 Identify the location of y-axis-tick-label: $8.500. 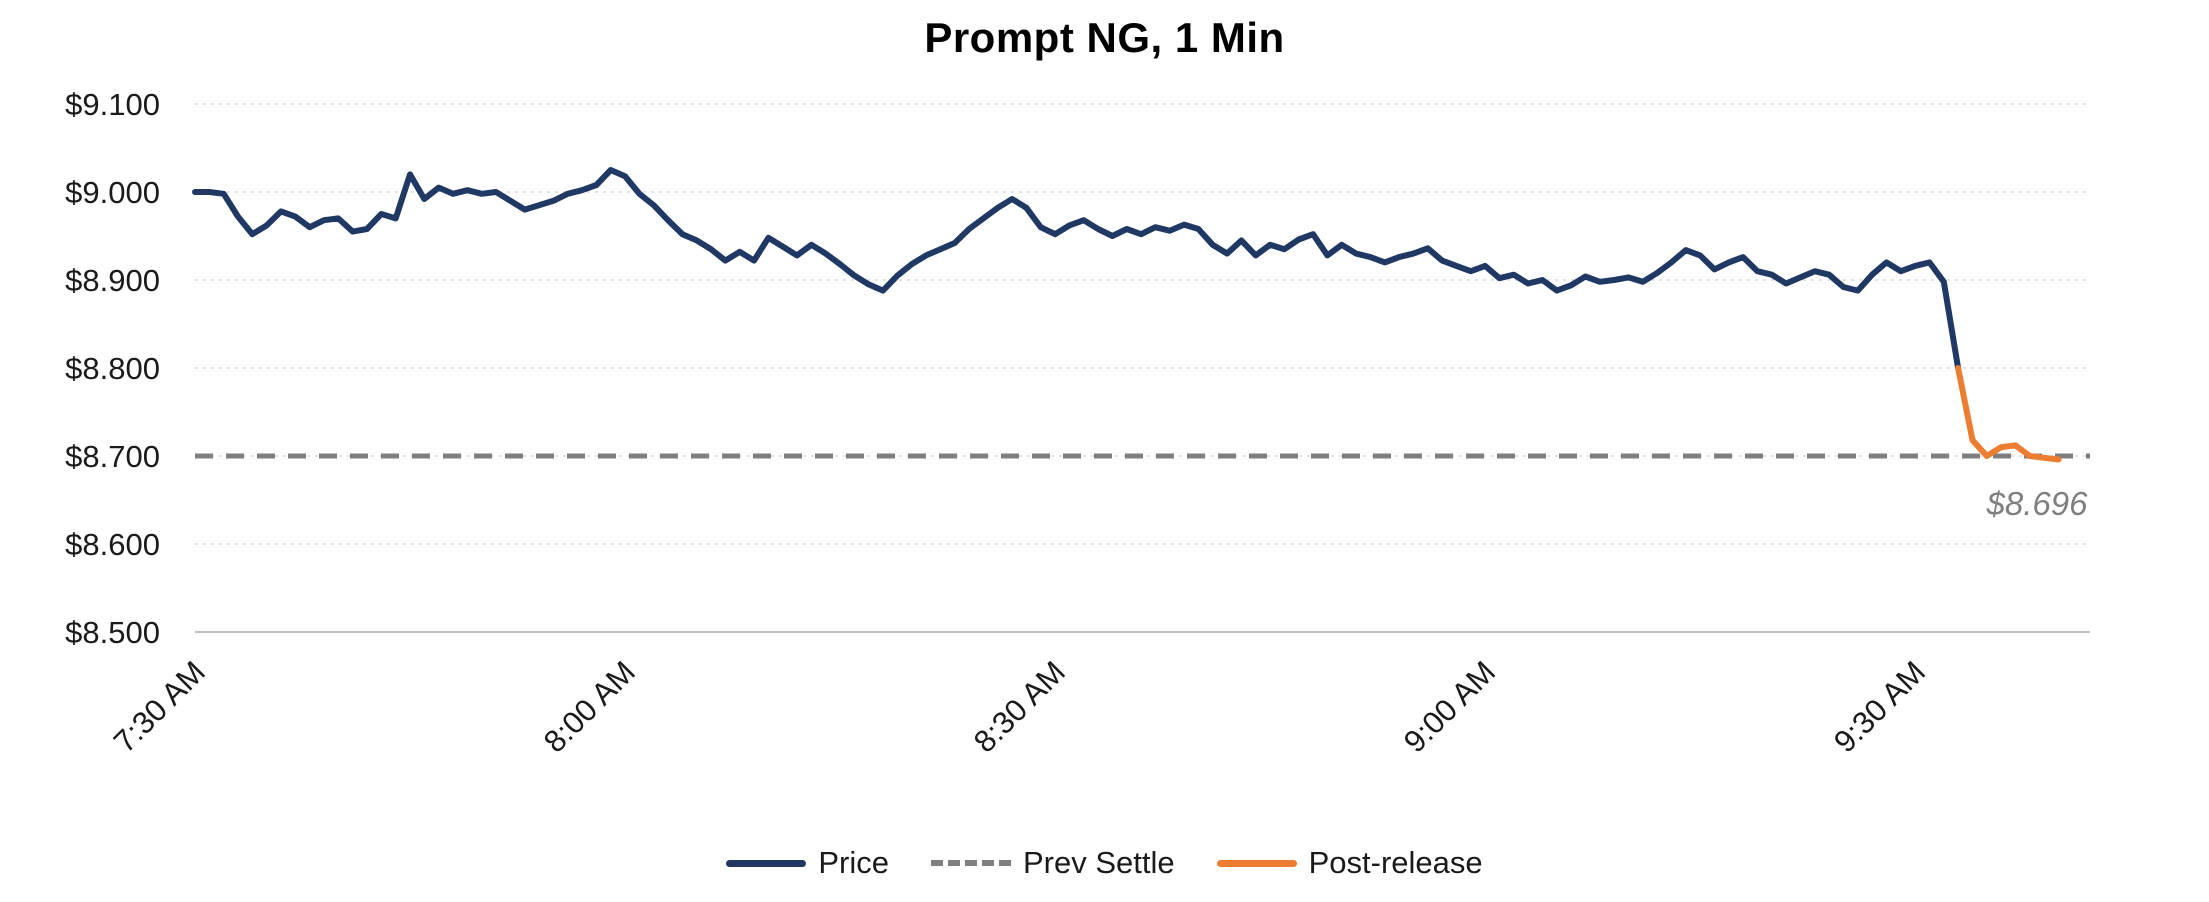
(112, 632).